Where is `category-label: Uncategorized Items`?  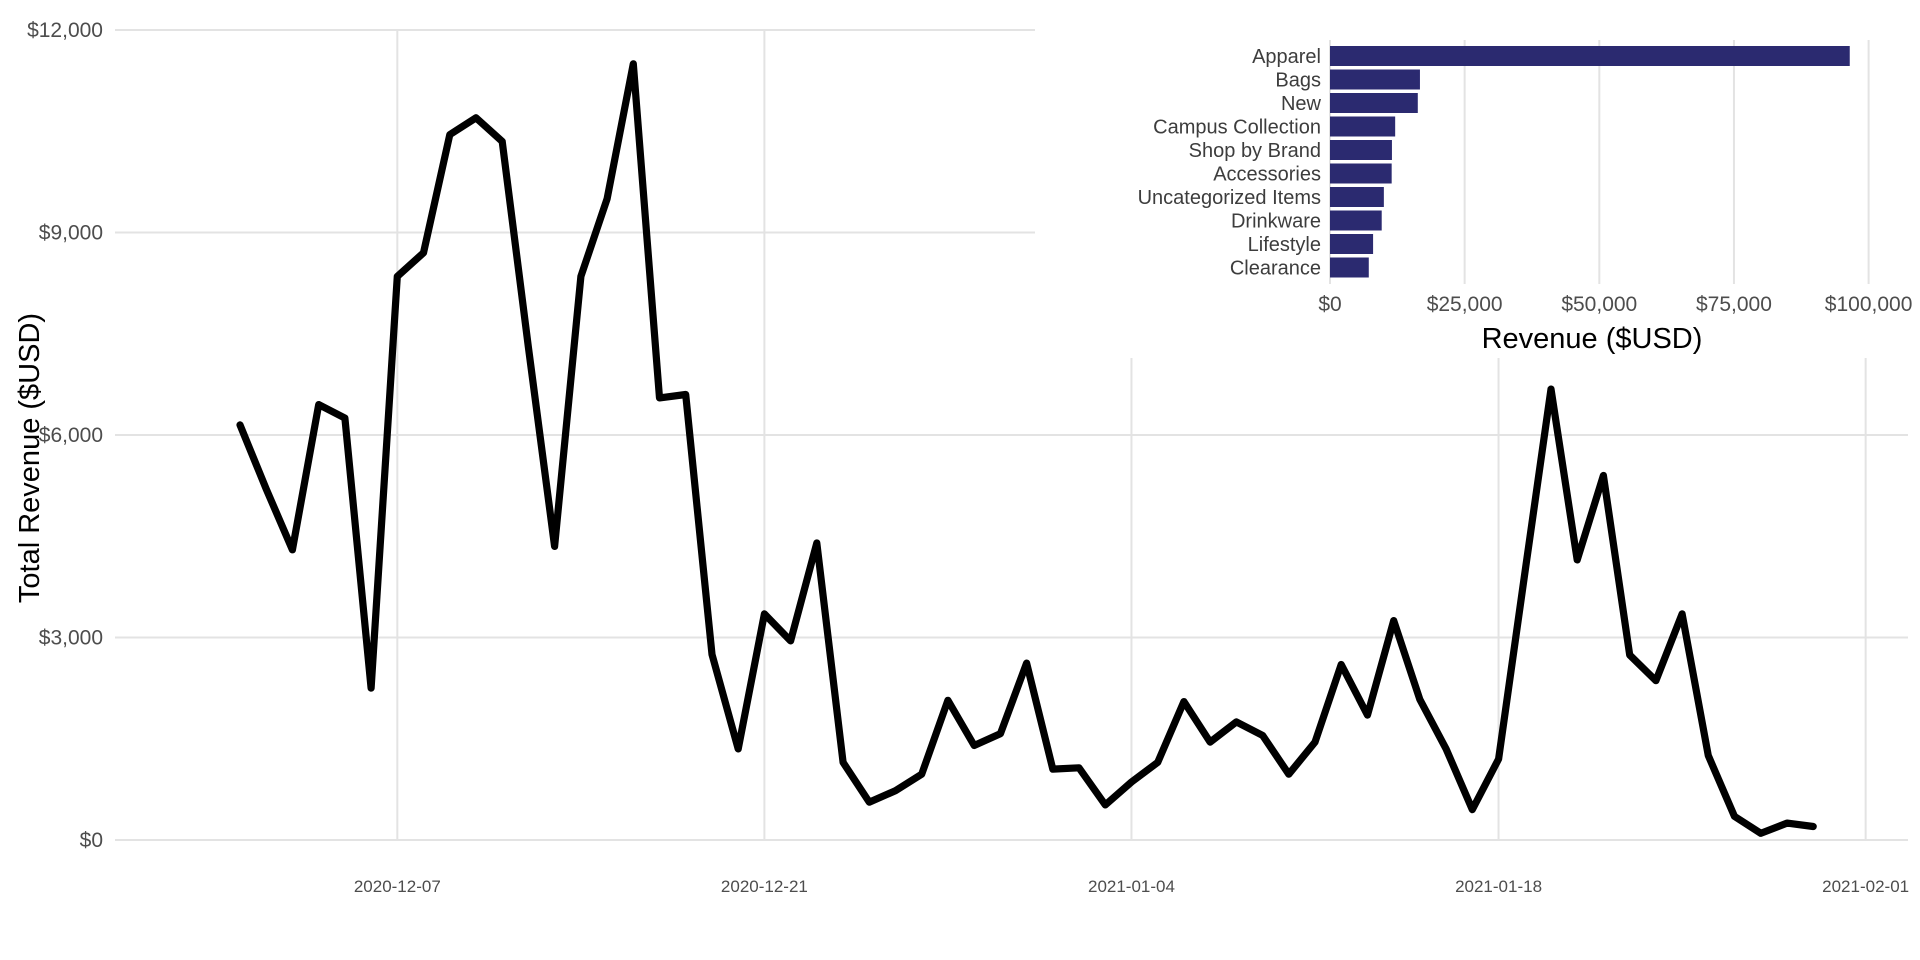 category-label: Uncategorized Items is located at coordinates (1229, 198).